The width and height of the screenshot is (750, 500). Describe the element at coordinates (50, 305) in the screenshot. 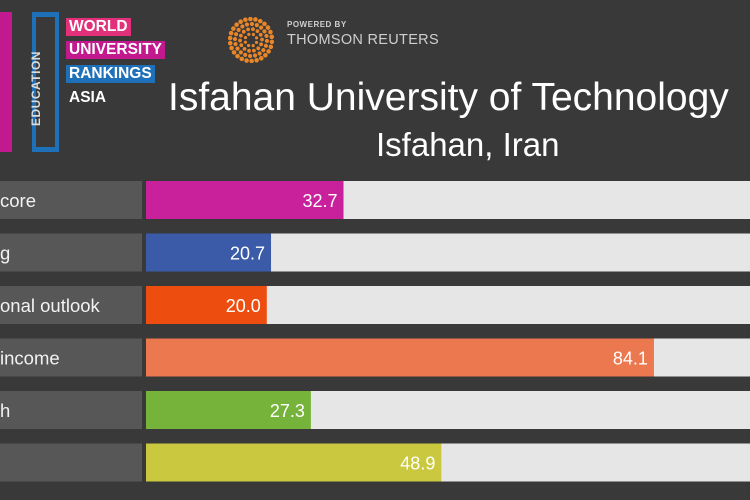

I see `row-label: onal outlook` at that location.